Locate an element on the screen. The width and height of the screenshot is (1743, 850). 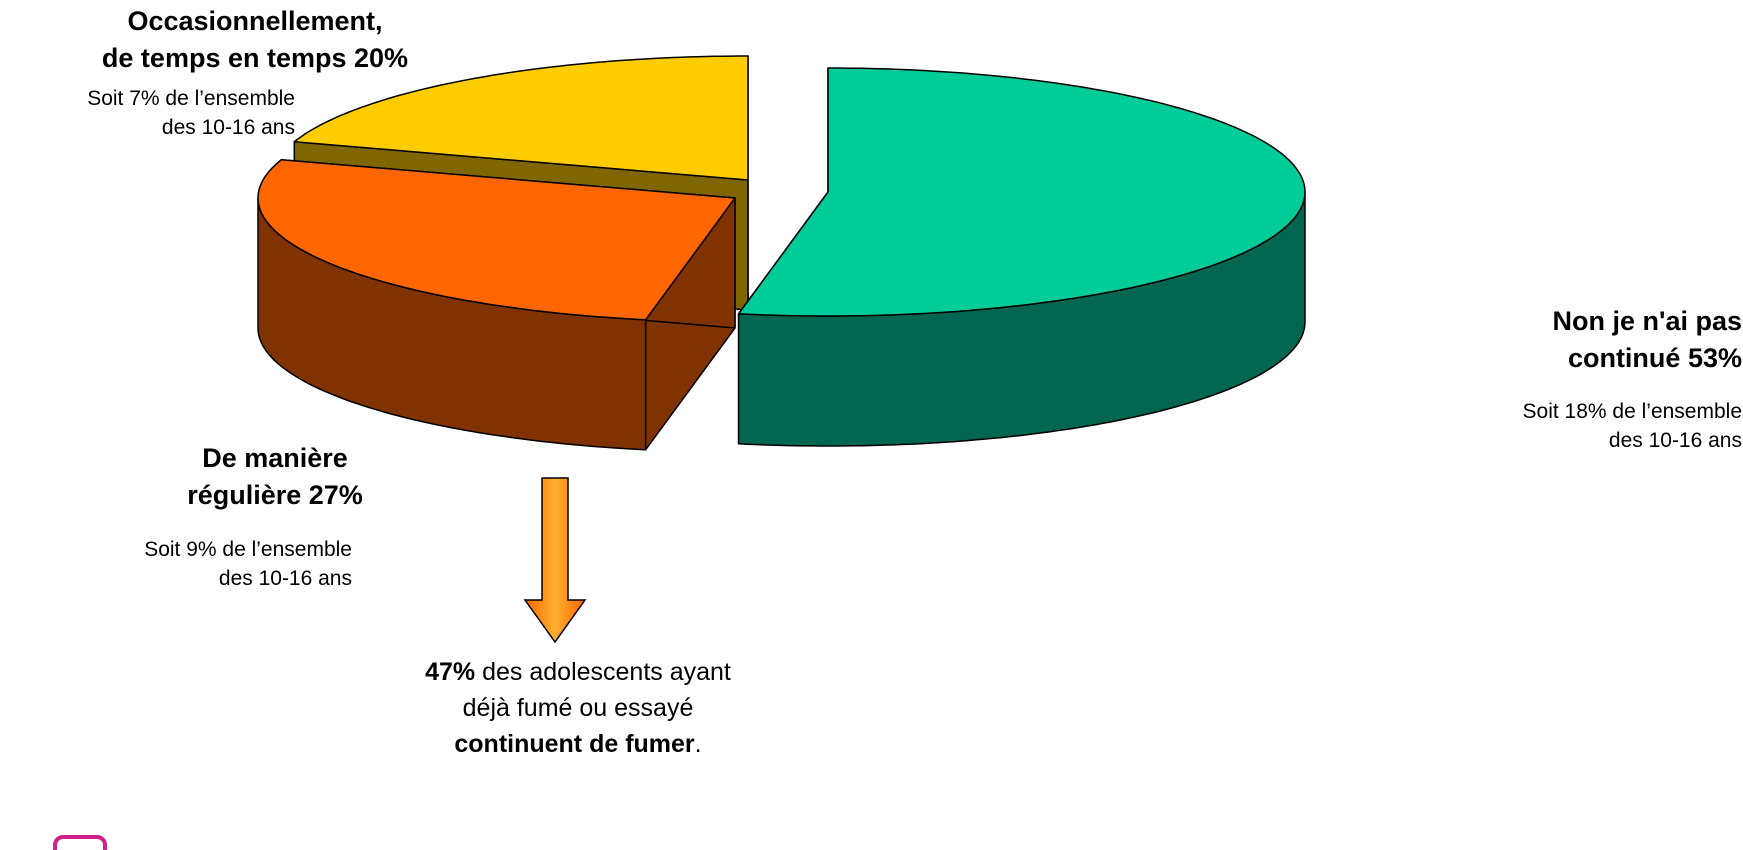
logo is located at coordinates (80, 842).